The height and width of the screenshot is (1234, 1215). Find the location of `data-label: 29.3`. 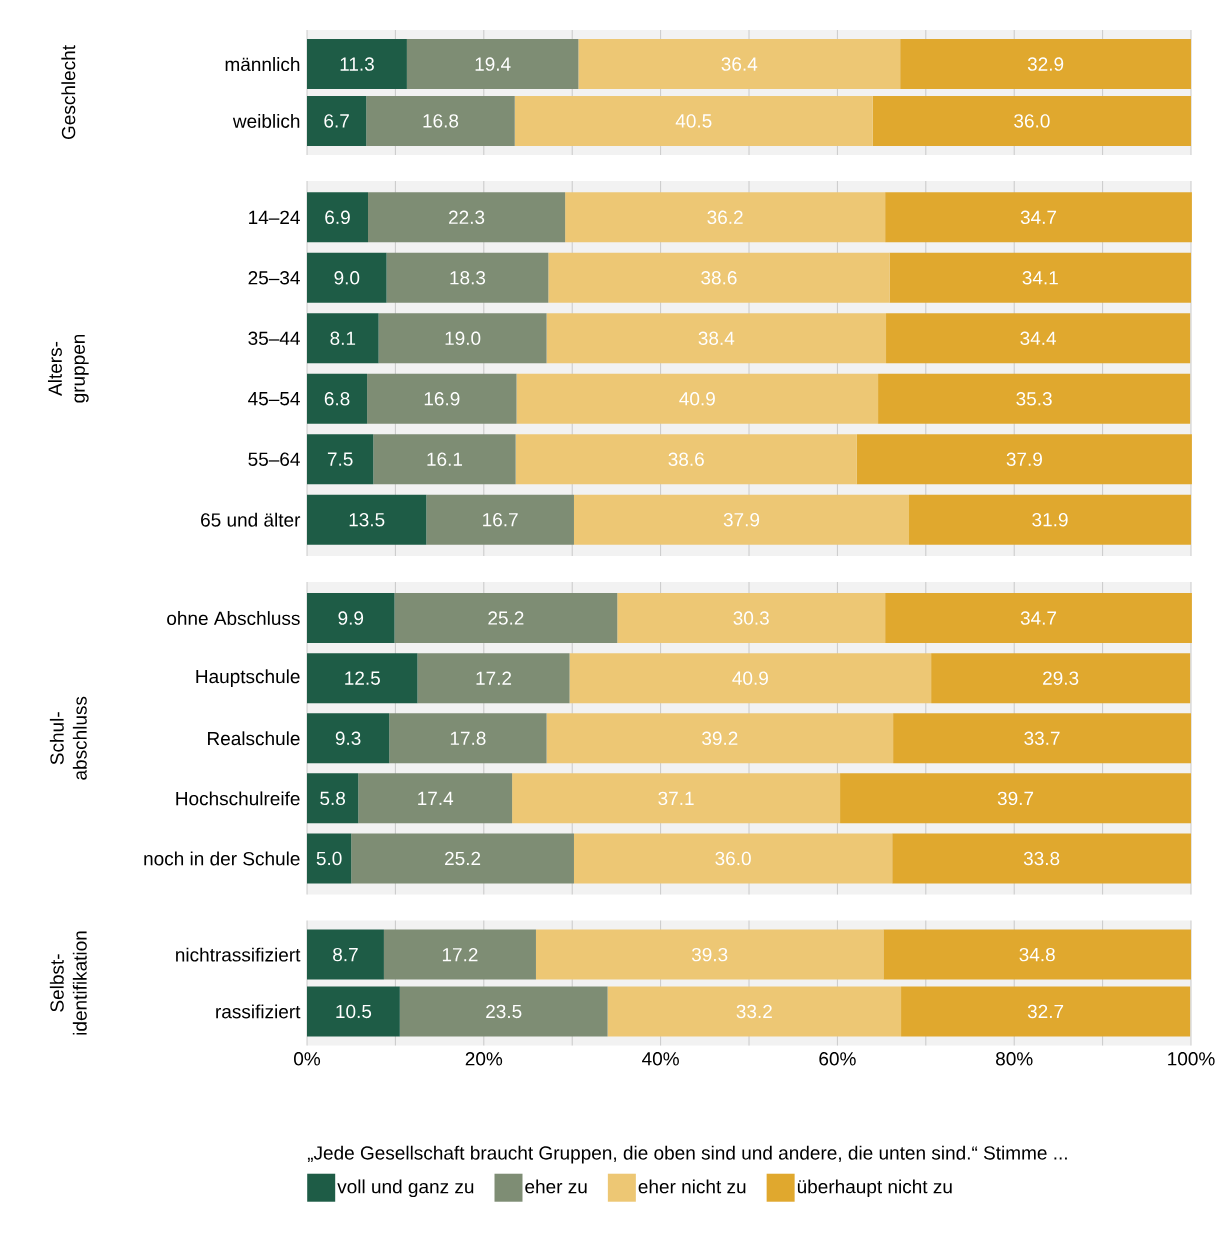

data-label: 29.3 is located at coordinates (1061, 678).